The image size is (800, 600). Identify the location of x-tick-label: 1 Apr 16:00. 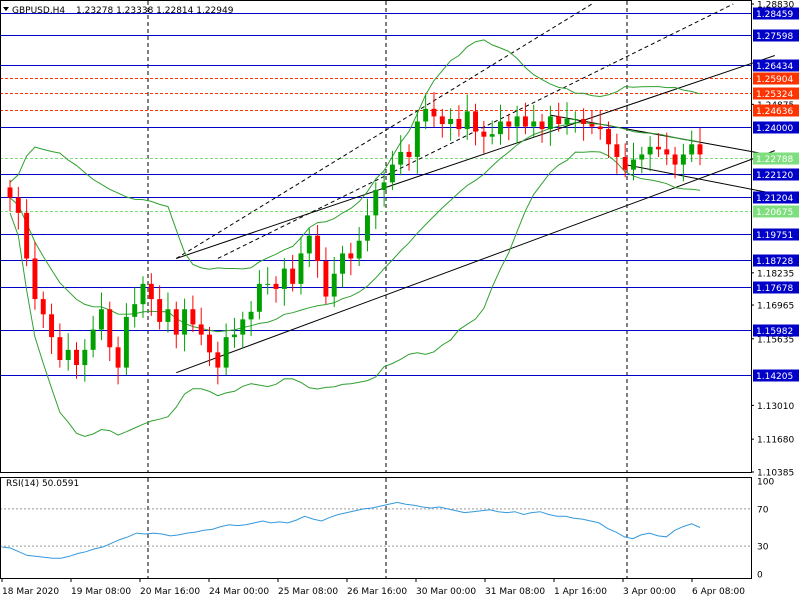
(580, 592).